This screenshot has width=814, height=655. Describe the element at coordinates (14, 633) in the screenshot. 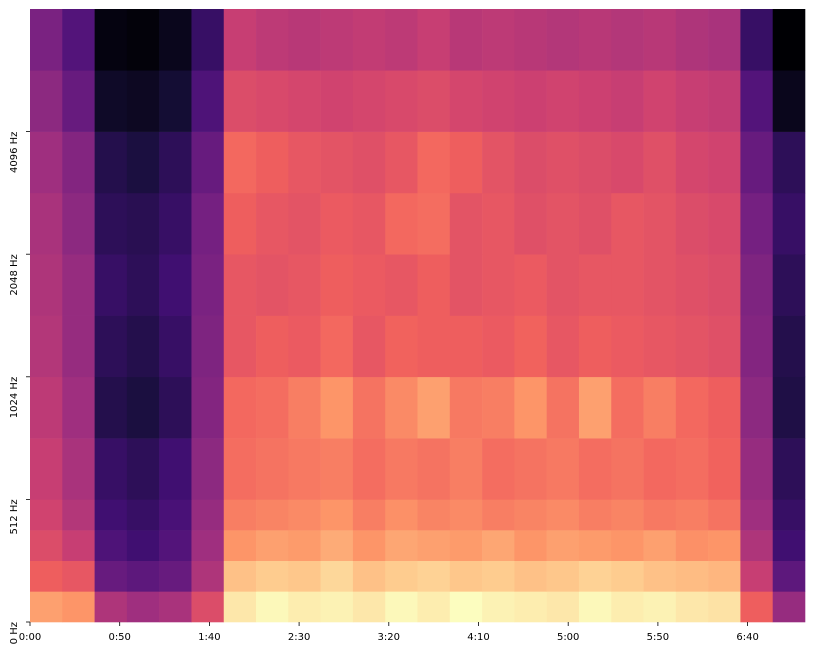

I see `y-tick-label: 0 Hz` at that location.